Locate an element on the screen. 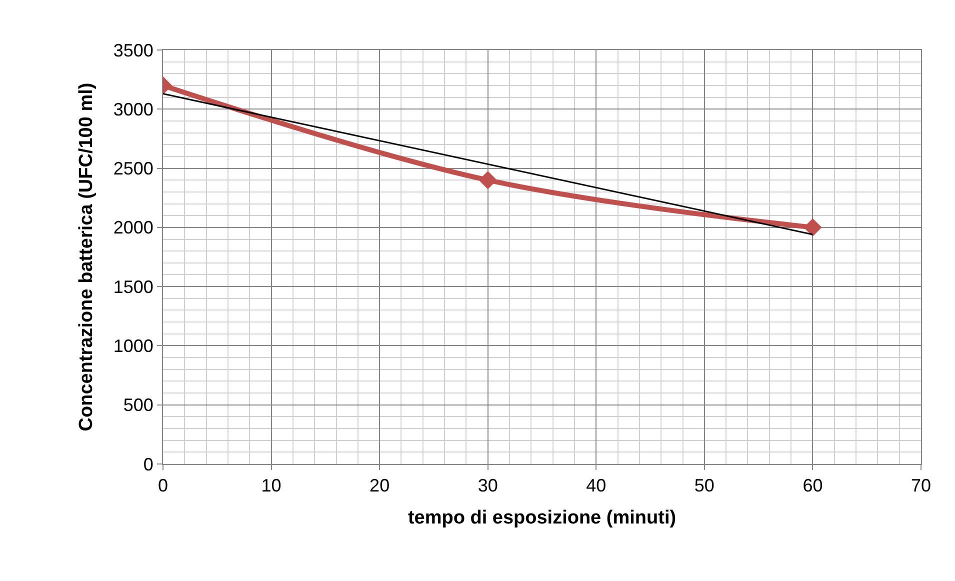  x-tick-label: 10 is located at coordinates (271, 486).